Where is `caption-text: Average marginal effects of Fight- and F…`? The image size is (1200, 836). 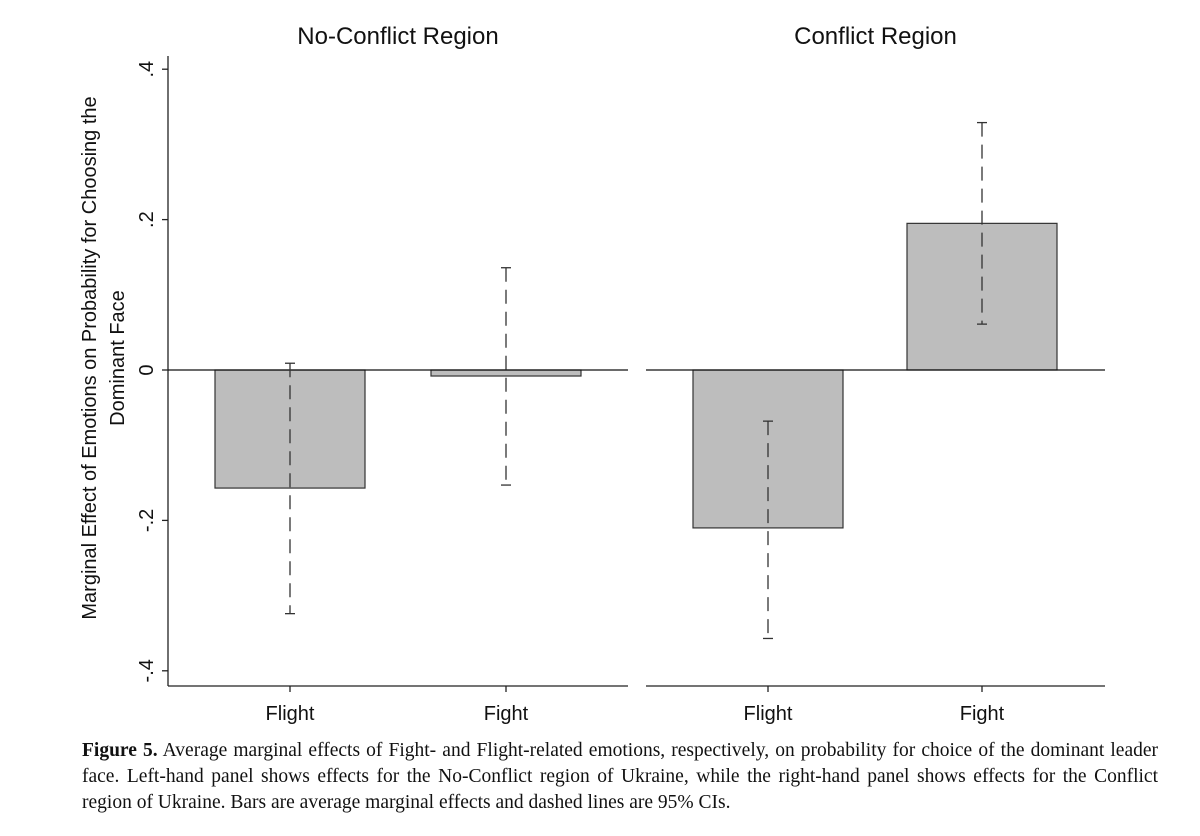 caption-text: Average marginal effects of Fight- and F… is located at coordinates (620, 776).